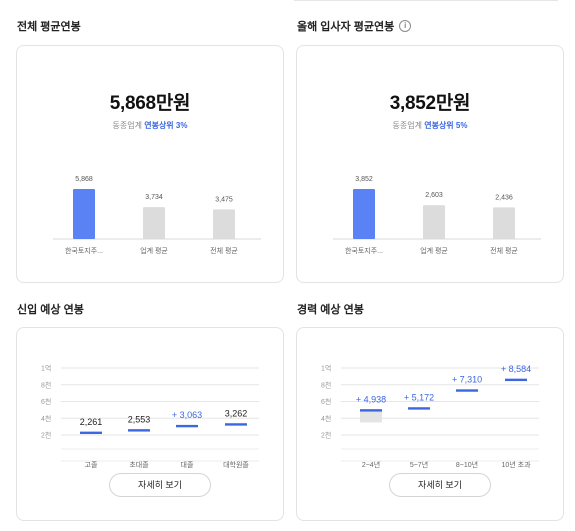 The width and height of the screenshot is (575, 531). I want to click on newhire-salary-value: 3,852만원, so click(430, 103).